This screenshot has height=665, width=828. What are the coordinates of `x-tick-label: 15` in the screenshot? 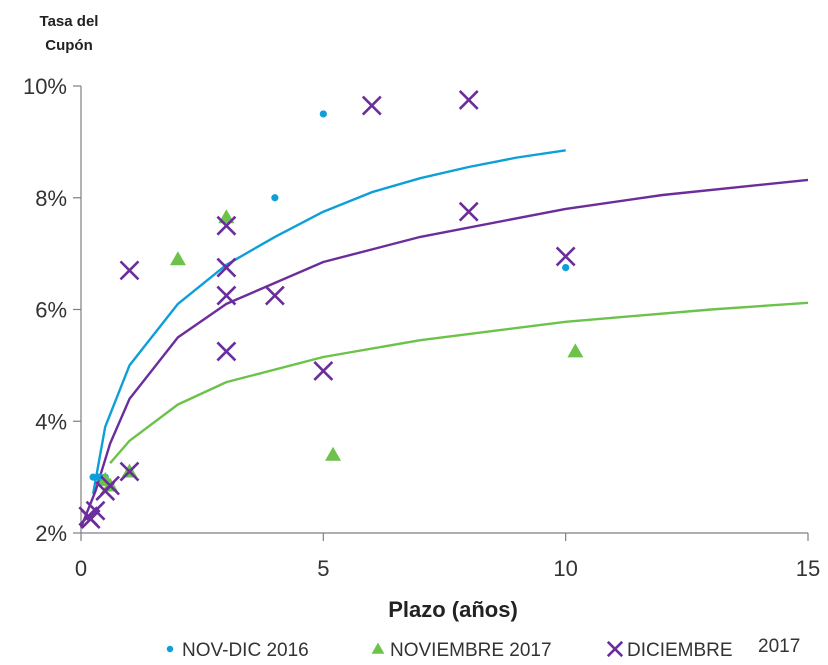 It's located at (808, 568).